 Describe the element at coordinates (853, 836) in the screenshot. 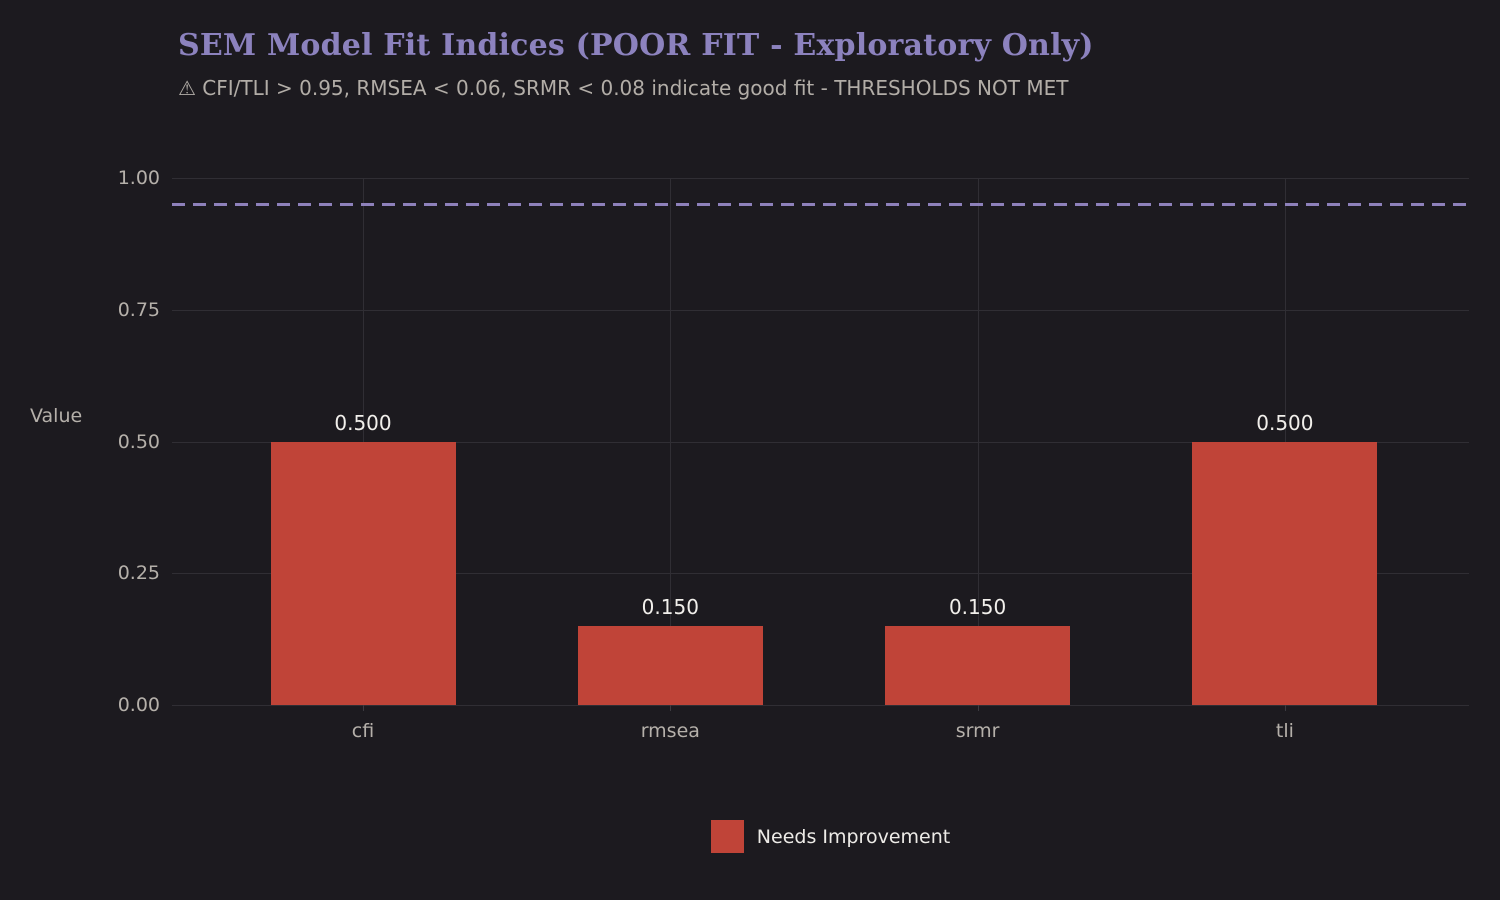

I see `legend-label-needs-improvement: Needs Improvement` at that location.